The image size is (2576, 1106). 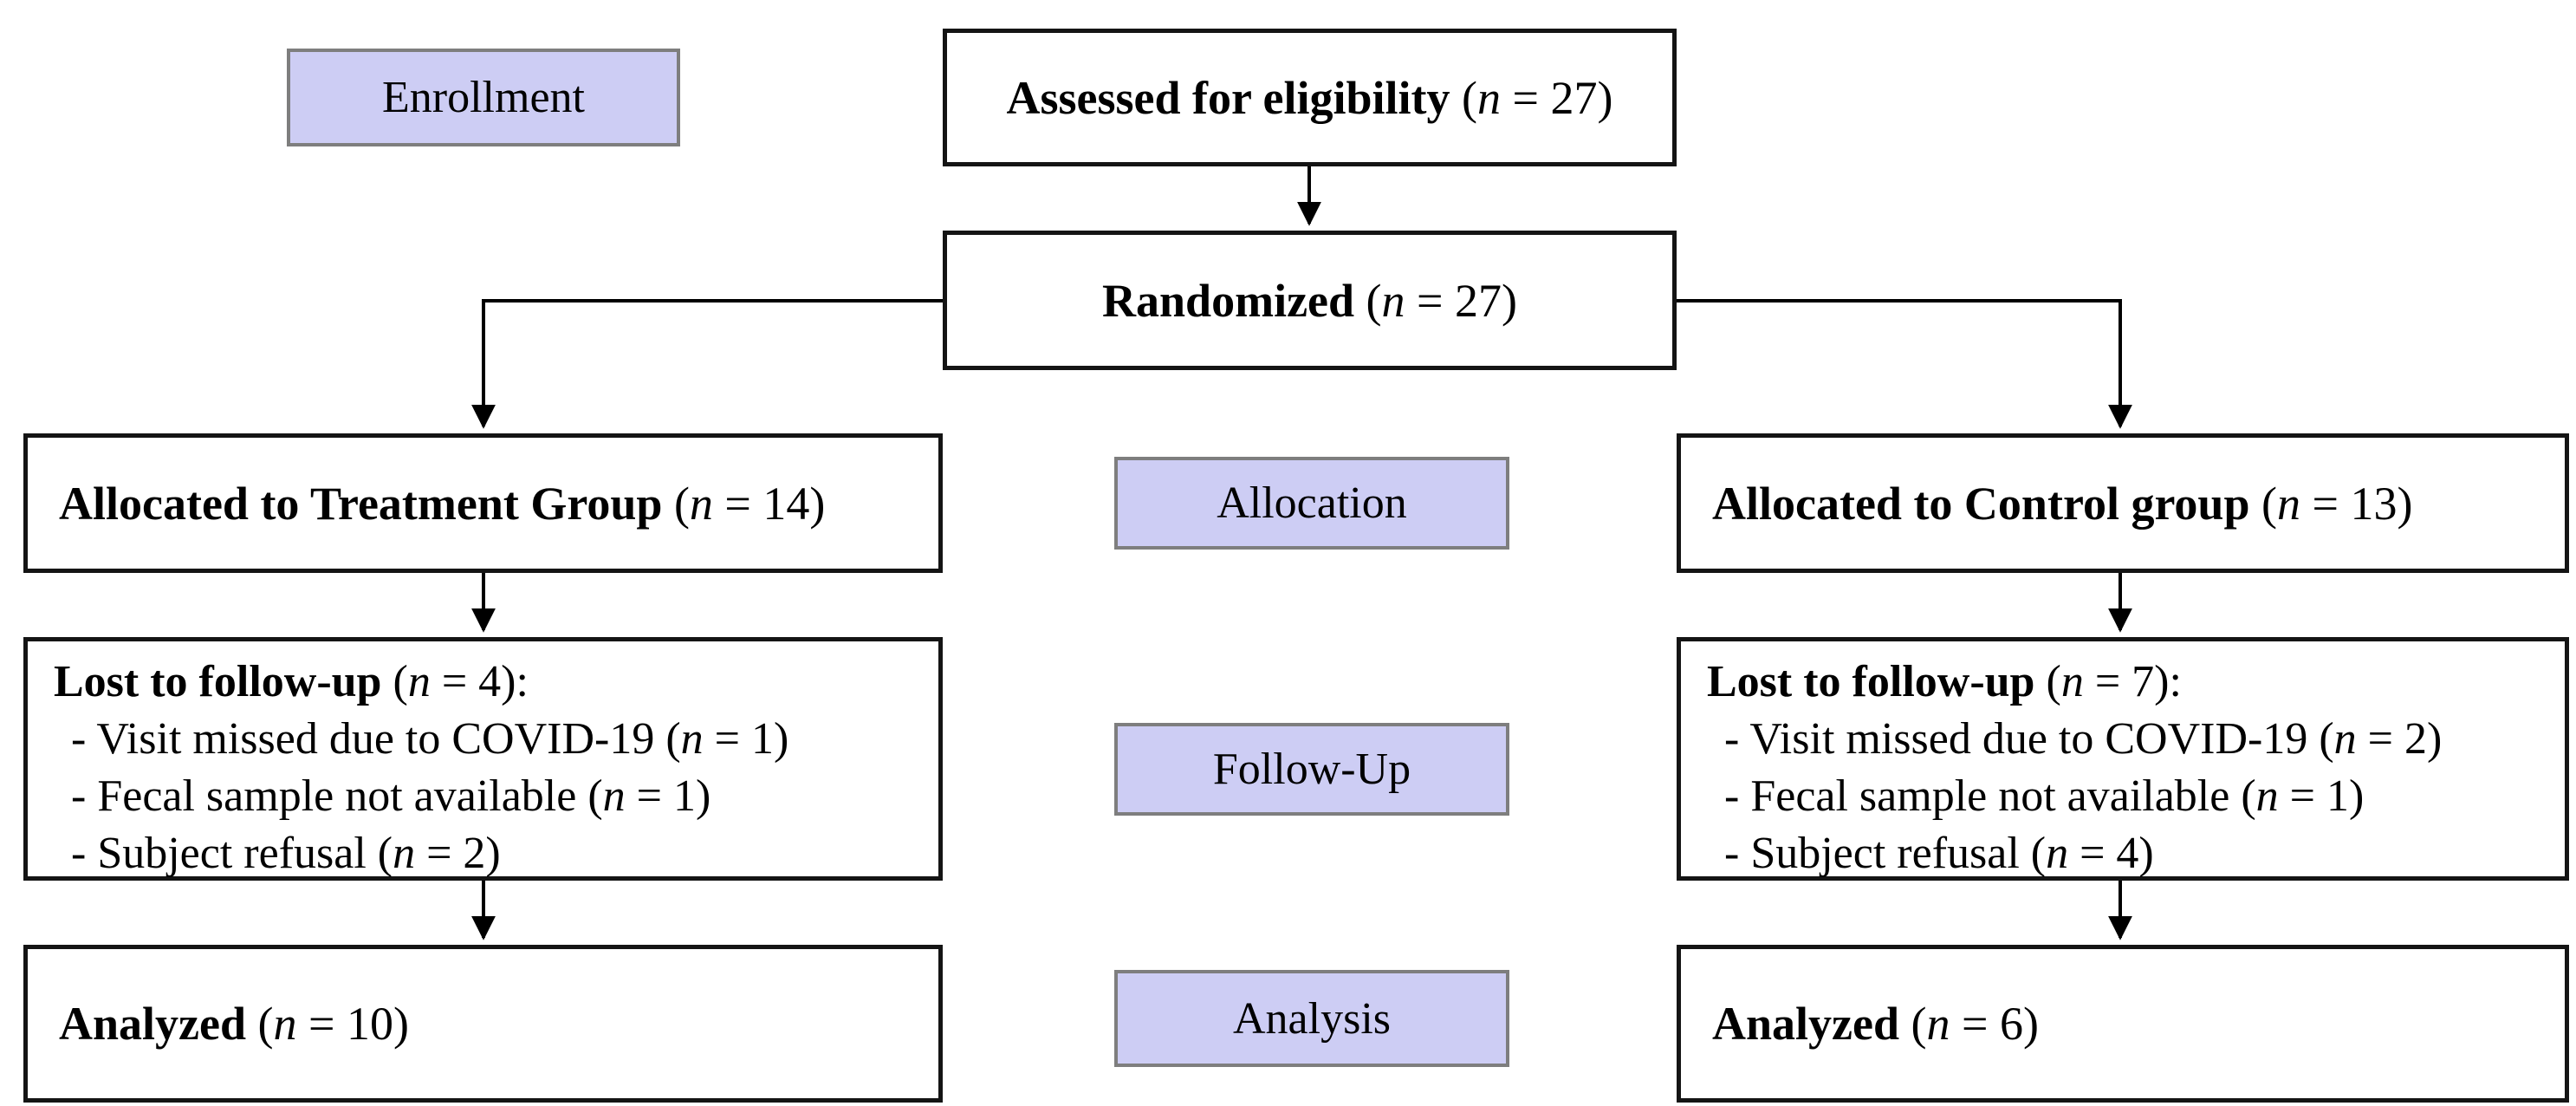 I want to click on box-allocated-treatment: Allocated to Treatment Group (n = 14), so click(x=483, y=503).